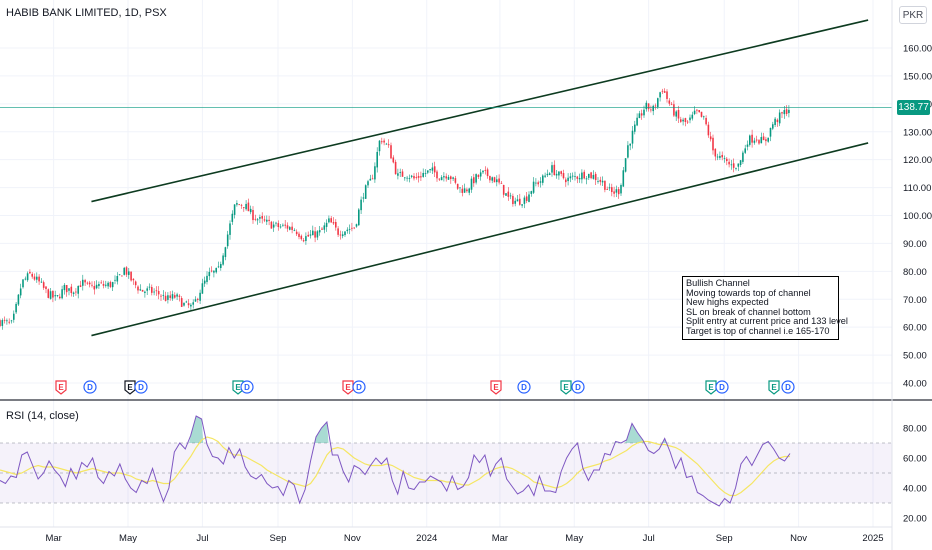  What do you see at coordinates (917, 160) in the screenshot?
I see `price-tick-label: 120.00` at bounding box center [917, 160].